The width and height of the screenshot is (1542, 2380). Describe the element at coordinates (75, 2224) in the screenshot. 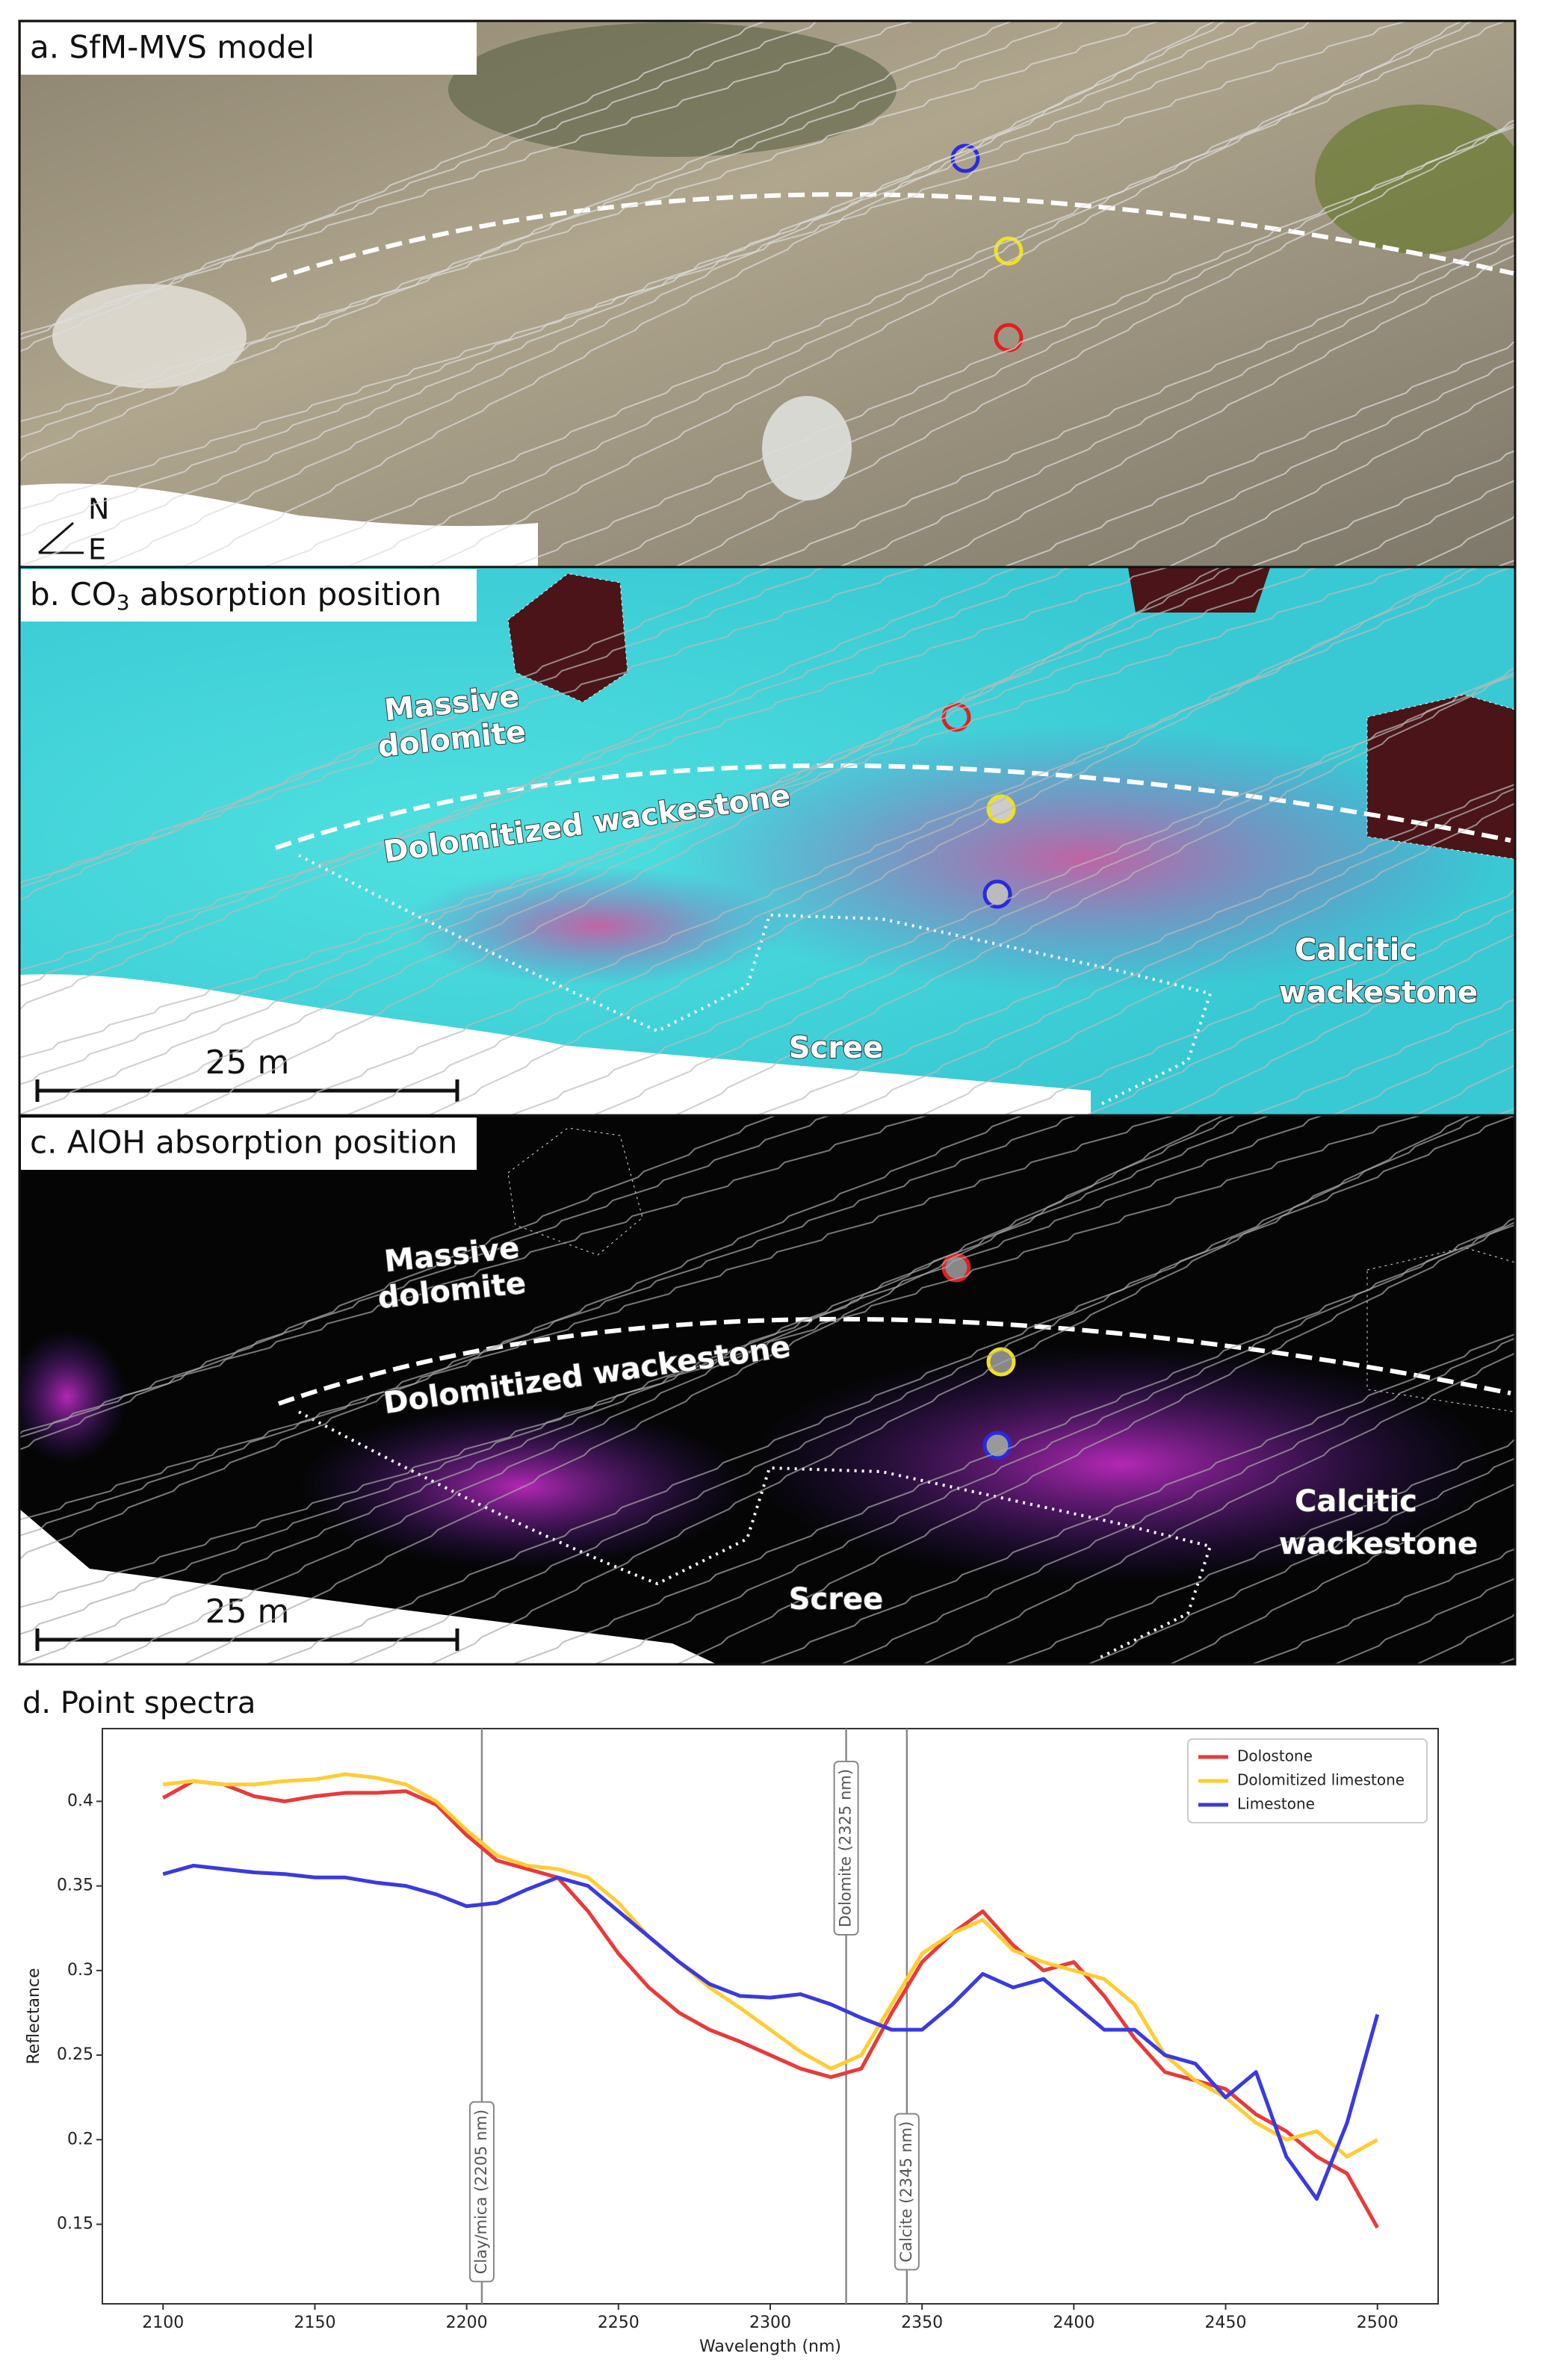

I see `y-tick-label: 0.15` at that location.